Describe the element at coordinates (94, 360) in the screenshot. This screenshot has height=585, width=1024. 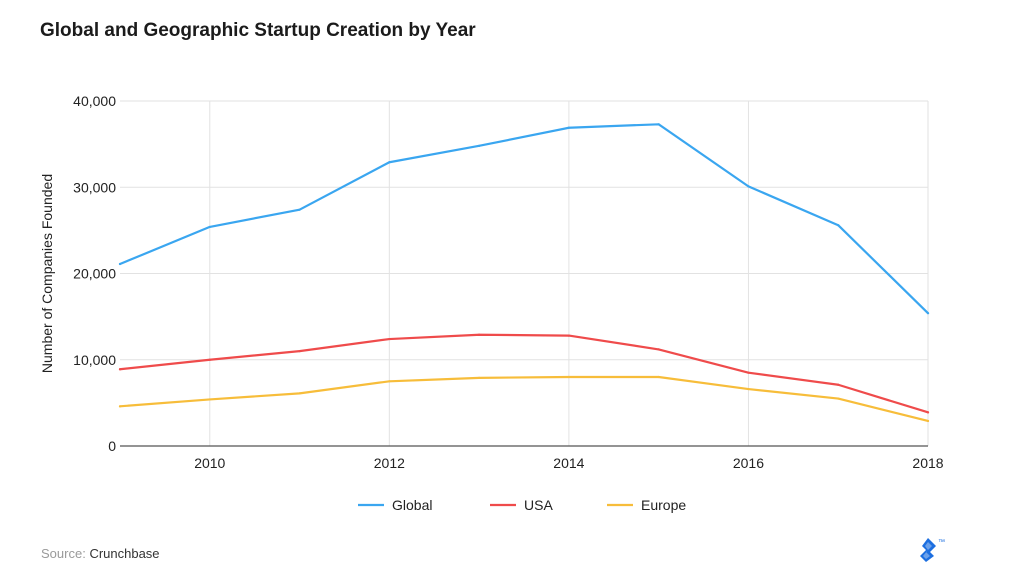
I see `y-tick-label: 10,000` at that location.